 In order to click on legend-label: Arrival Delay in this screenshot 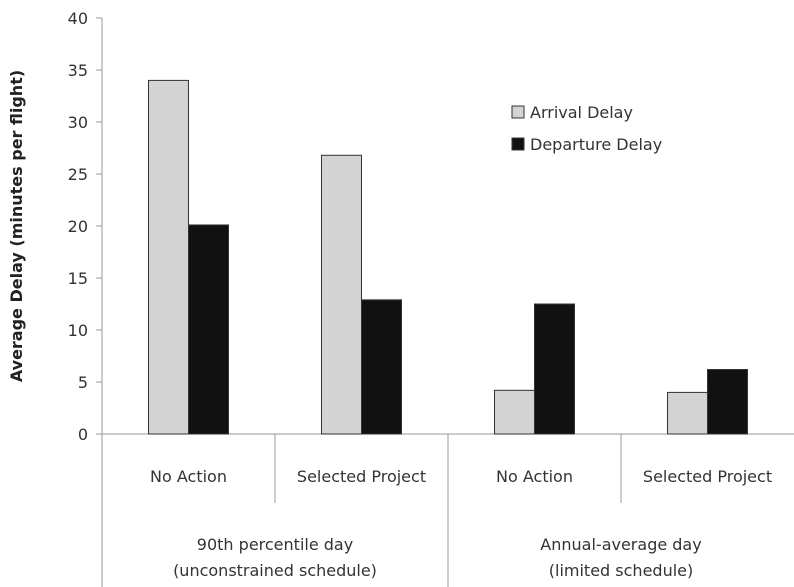, I will do `click(581, 112)`.